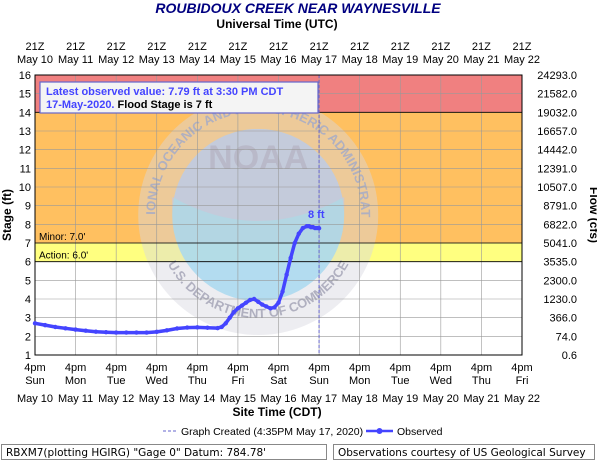  I want to click on x-date-label: May 16, so click(278, 399).